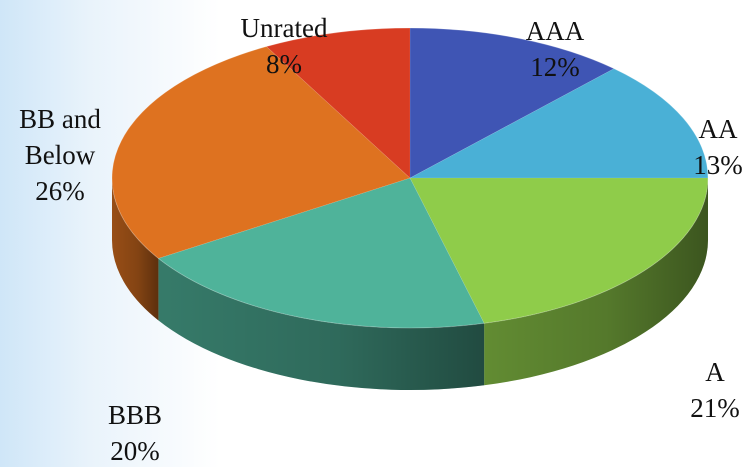  Describe the element at coordinates (512, 103) in the screenshot. I see `pie-slice-aaa` at that location.